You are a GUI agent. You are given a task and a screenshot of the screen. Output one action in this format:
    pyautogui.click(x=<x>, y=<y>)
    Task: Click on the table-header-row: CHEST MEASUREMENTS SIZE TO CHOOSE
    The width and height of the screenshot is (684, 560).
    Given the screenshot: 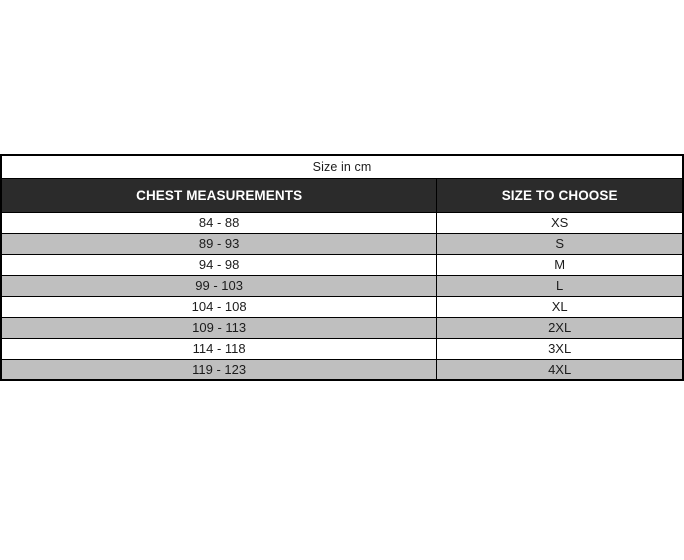 What is the action you would take?
    pyautogui.click(x=342, y=195)
    